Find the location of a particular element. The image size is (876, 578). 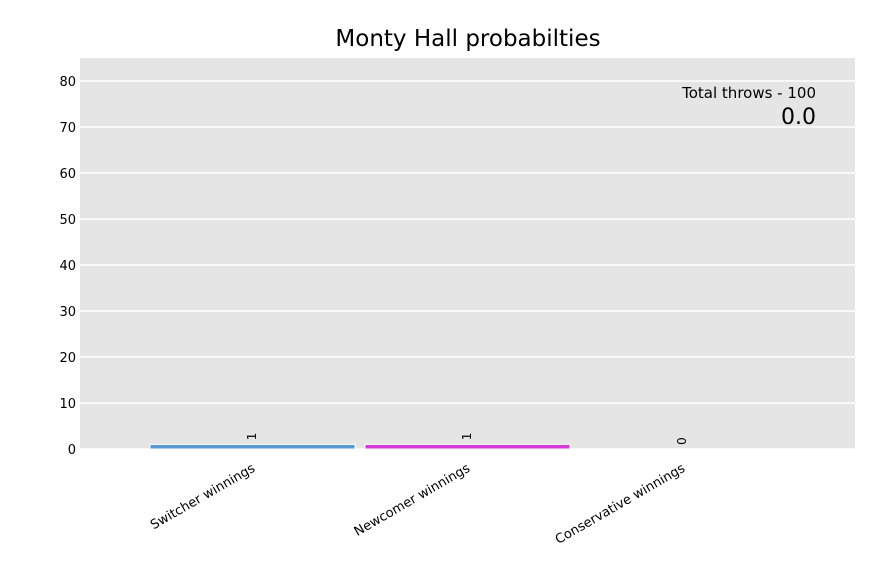

y-tick-label: 50 is located at coordinates (67, 220).